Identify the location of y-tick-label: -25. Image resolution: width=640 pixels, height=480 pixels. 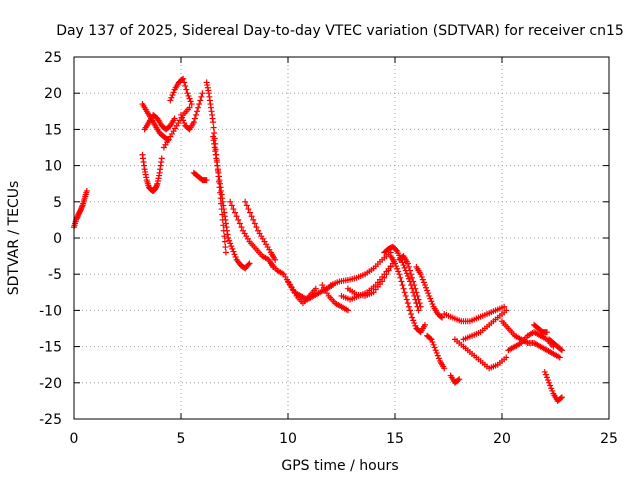
(50, 420).